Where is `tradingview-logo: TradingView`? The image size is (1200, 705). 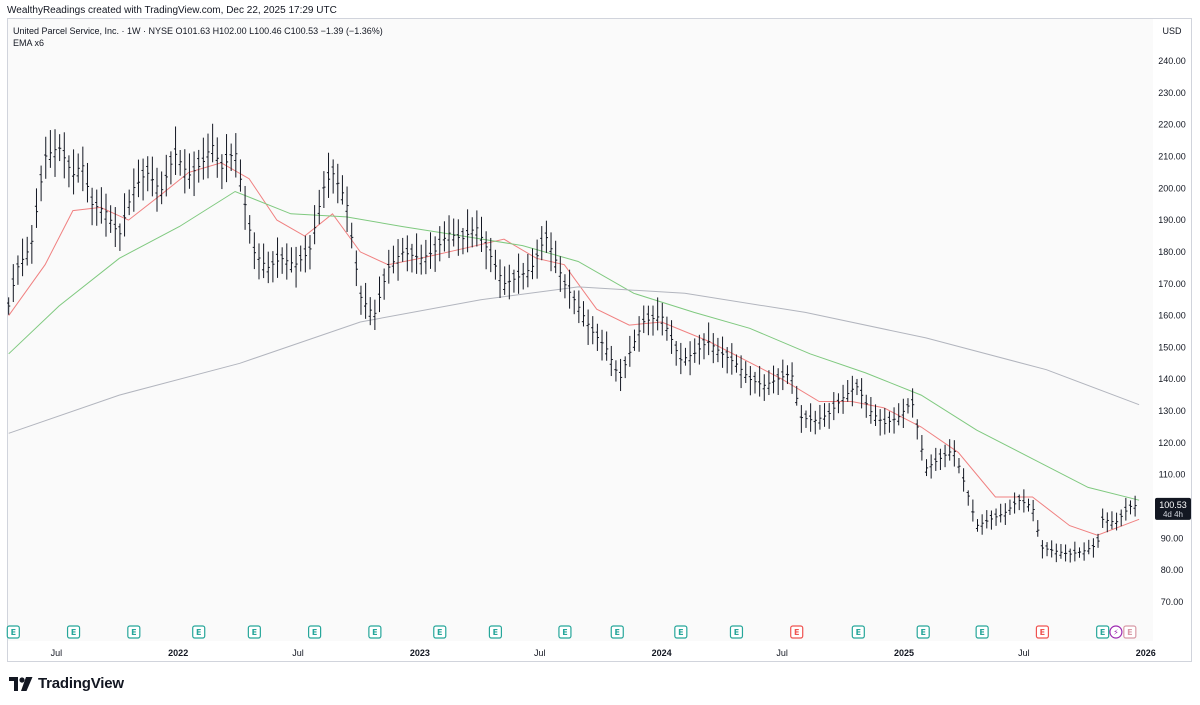 tradingview-logo: TradingView is located at coordinates (66, 683).